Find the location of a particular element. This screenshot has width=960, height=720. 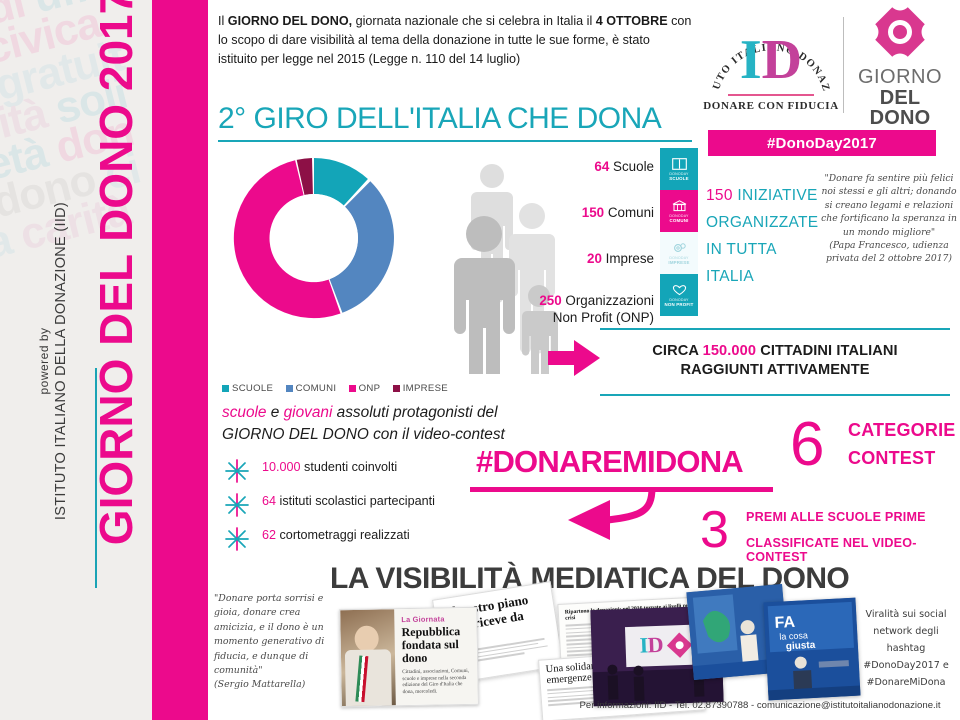

bullet-item-2: 64 istituti scolastici partecipanti is located at coordinates (369, 507).